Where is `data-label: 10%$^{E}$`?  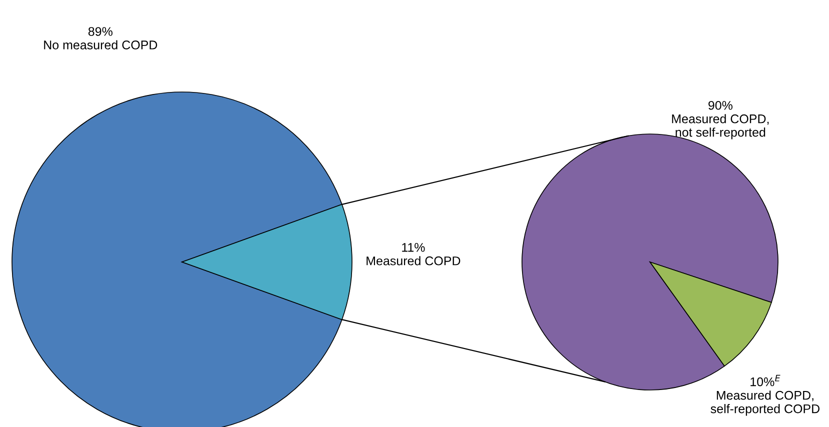
data-label: 10%$^{E}$ is located at coordinates (765, 380).